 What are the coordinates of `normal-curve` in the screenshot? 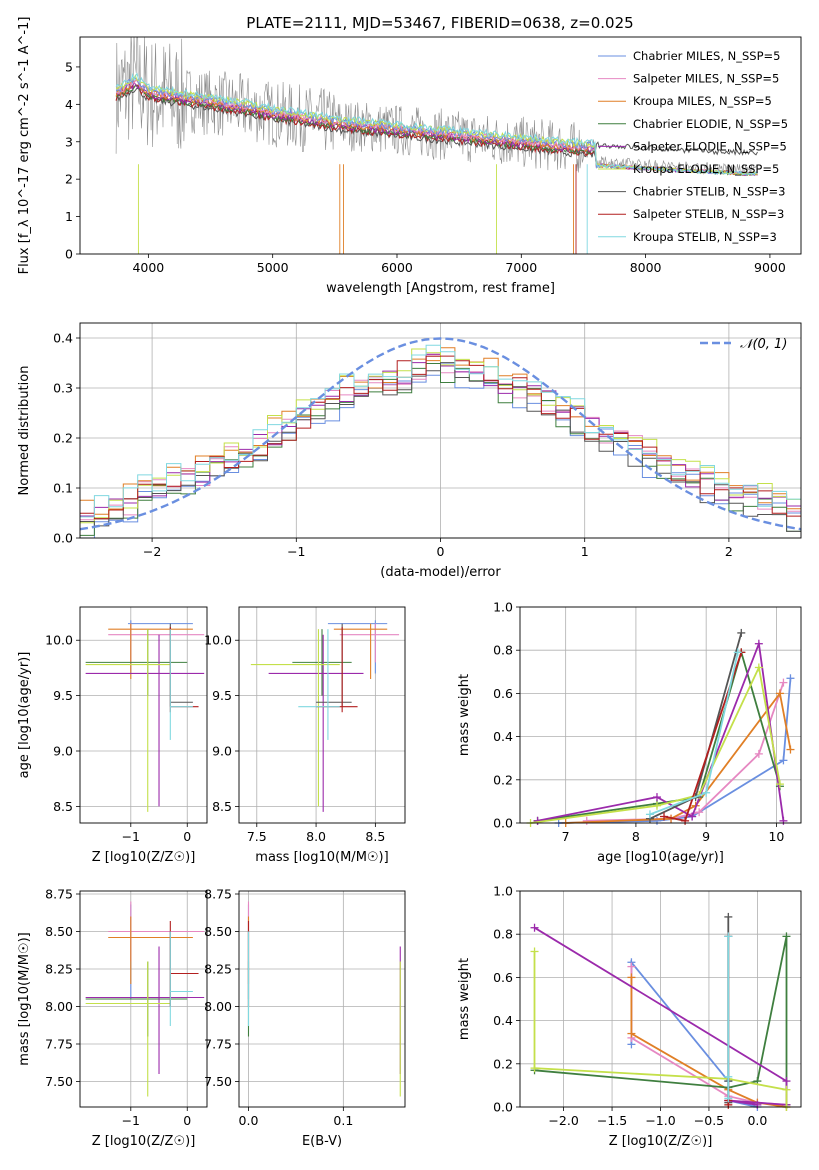 It's located at (440, 434).